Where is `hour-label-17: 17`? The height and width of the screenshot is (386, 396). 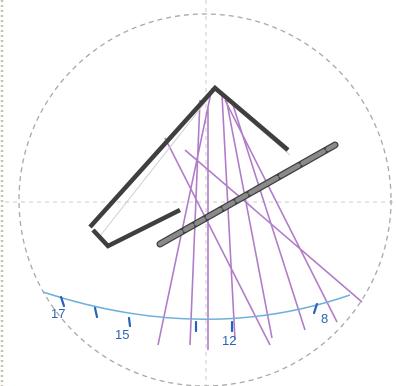
hour-label-17: 17 is located at coordinates (58, 313).